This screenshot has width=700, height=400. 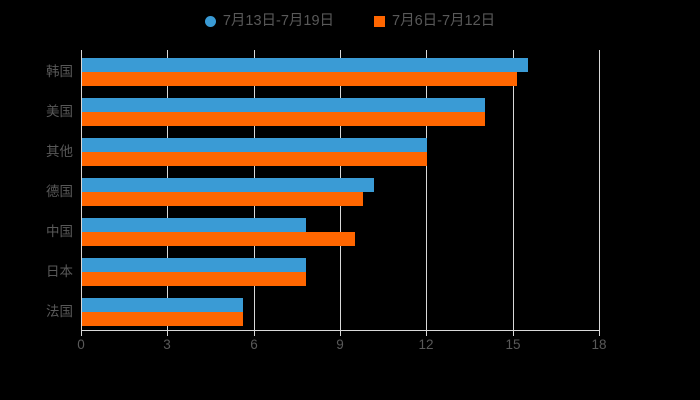 What do you see at coordinates (59, 231) in the screenshot?
I see `y-axis-tick-label: 中国` at bounding box center [59, 231].